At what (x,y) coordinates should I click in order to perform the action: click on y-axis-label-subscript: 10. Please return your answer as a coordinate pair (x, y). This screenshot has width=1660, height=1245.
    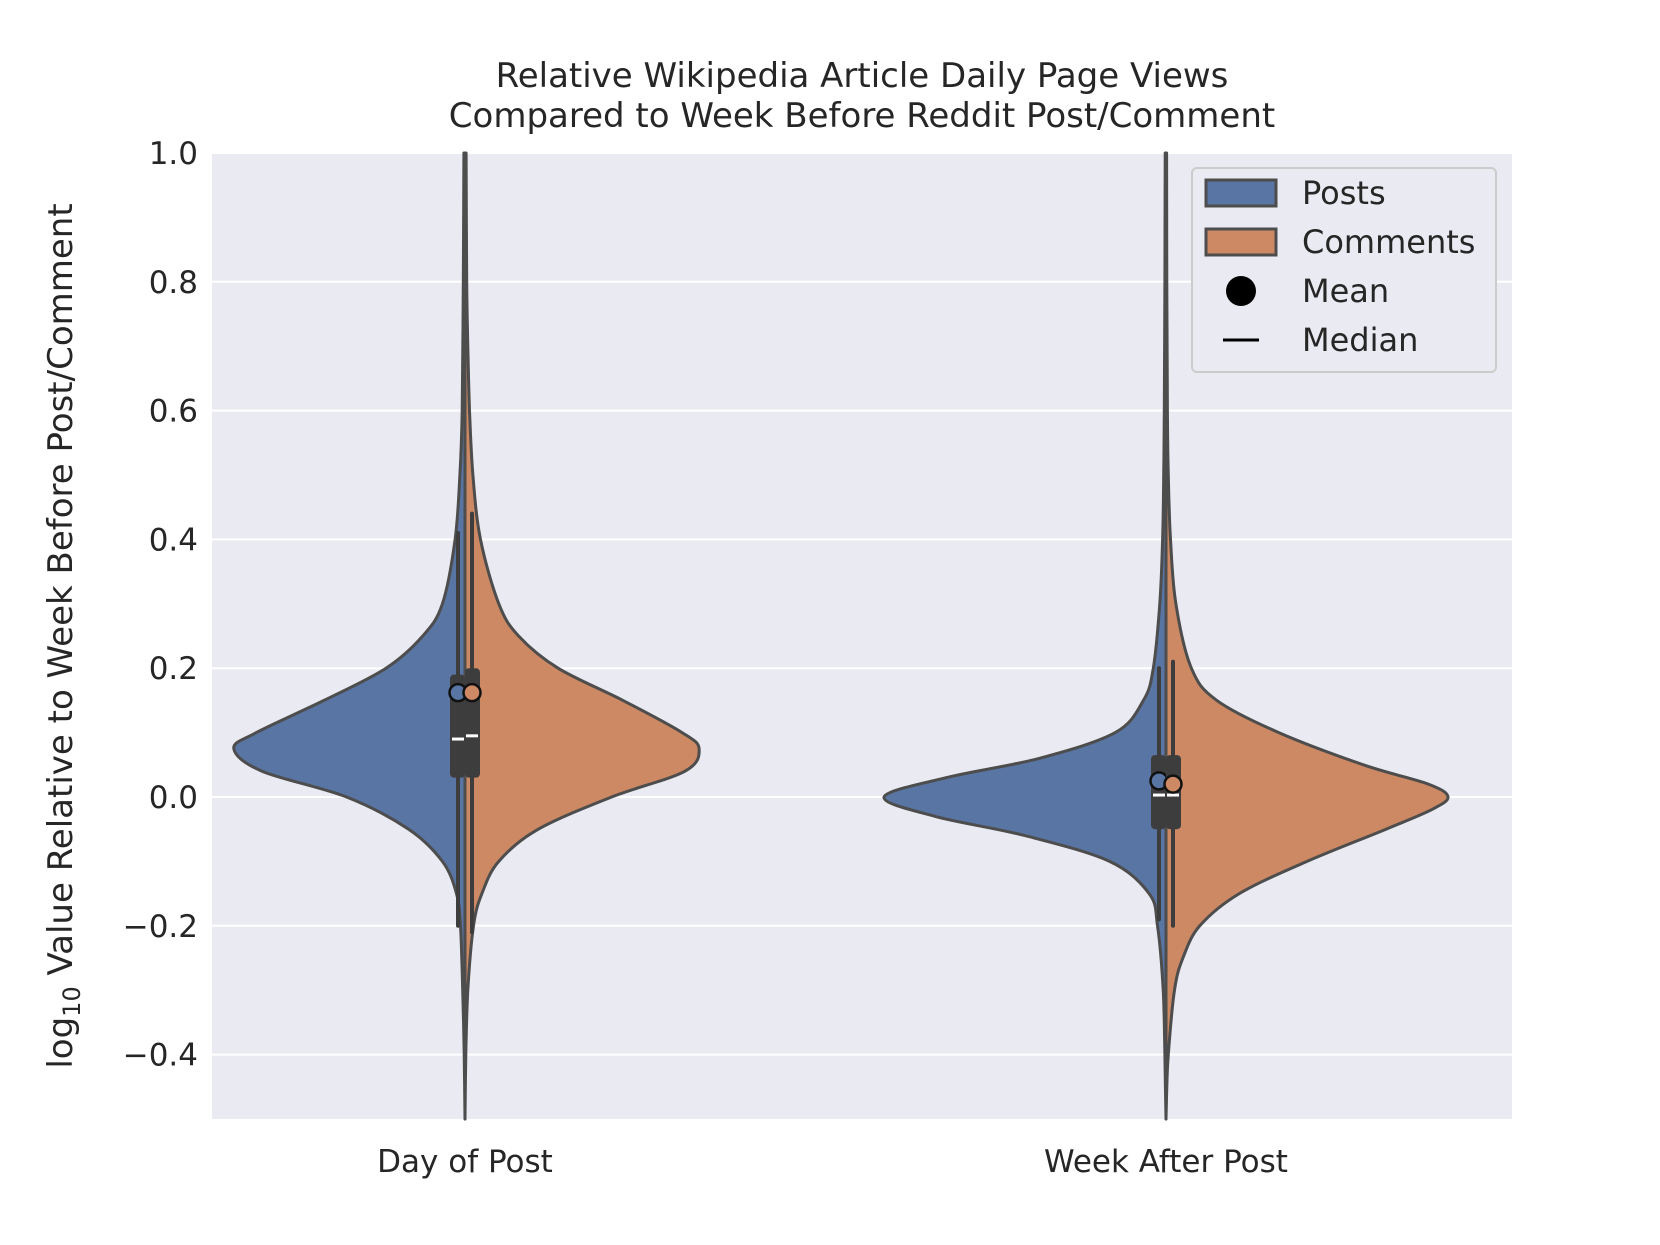
    Looking at the image, I should click on (72, 1001).